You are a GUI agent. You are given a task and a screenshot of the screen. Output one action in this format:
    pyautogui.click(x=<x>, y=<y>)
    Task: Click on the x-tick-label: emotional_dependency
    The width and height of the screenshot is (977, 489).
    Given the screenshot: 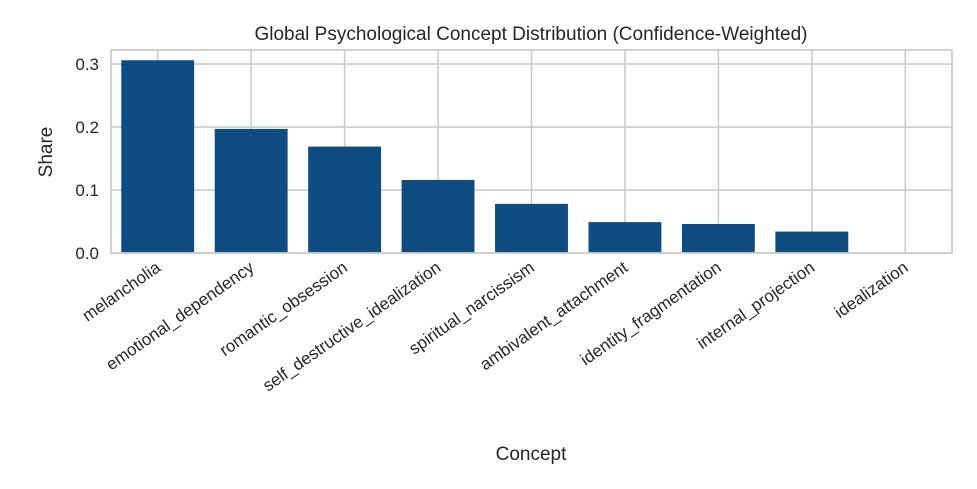 What is the action you would take?
    pyautogui.click(x=180, y=315)
    